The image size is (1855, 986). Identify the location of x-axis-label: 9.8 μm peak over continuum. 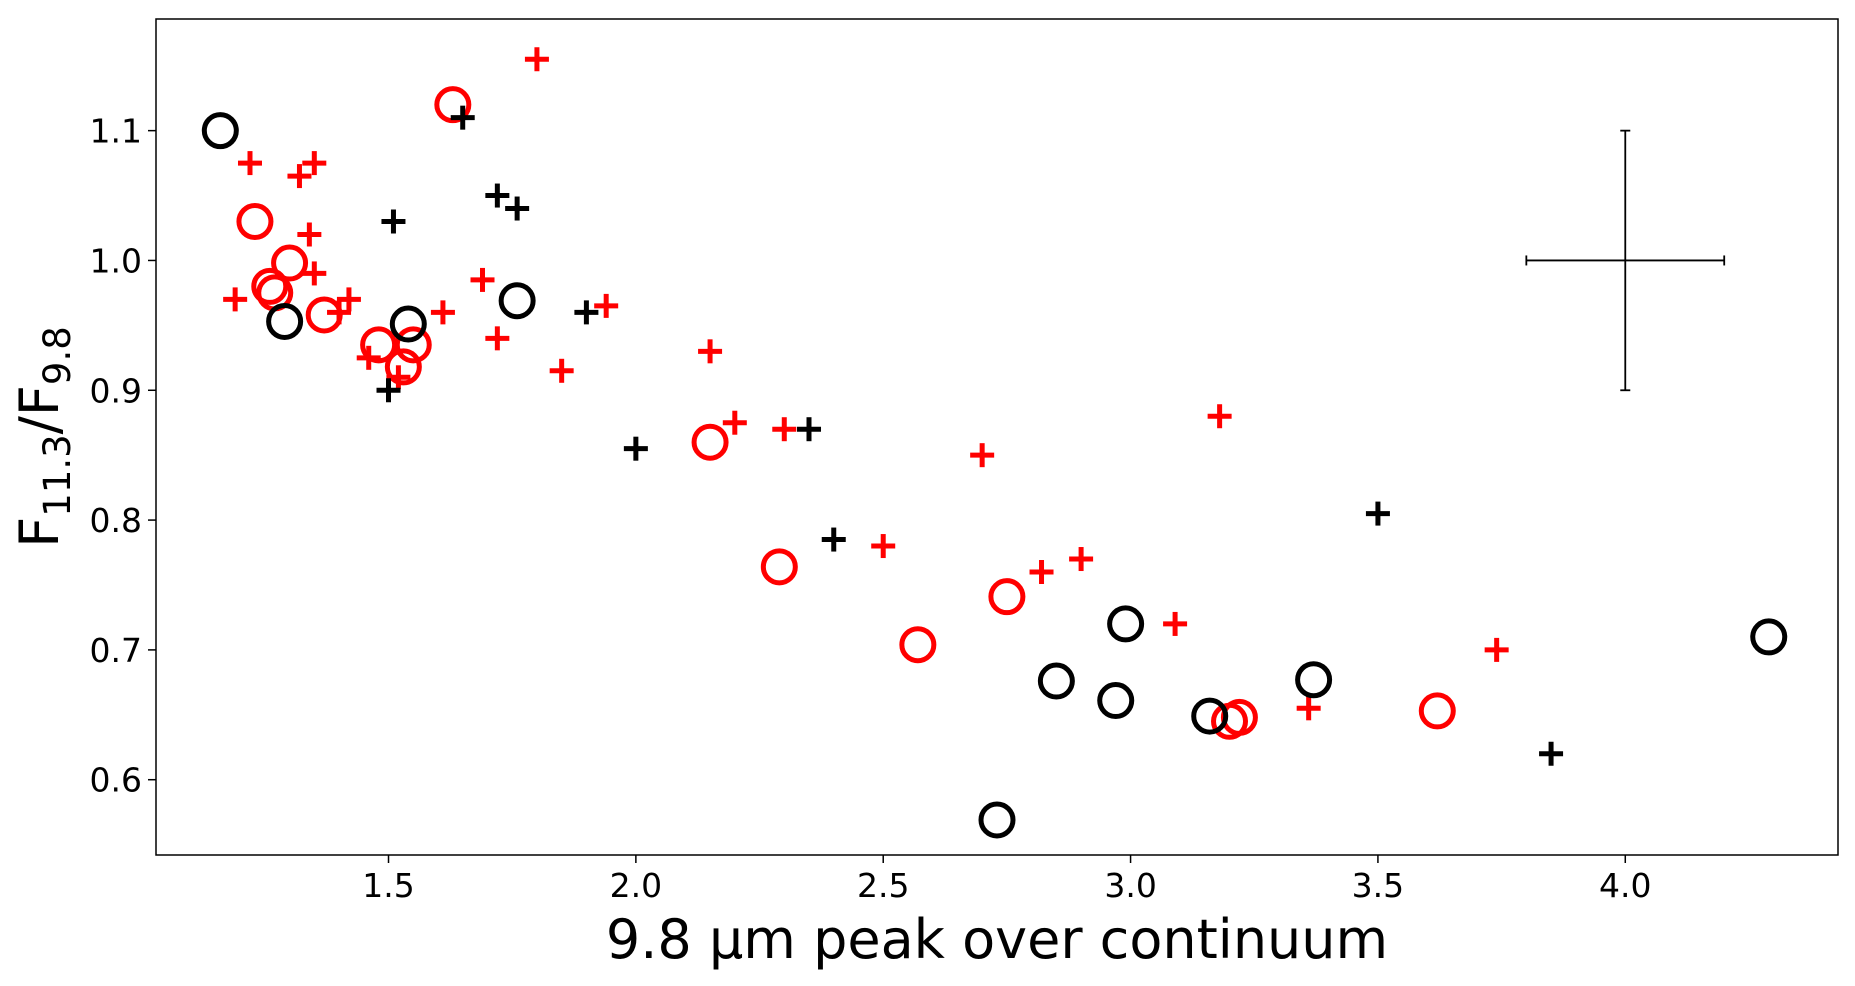
(997, 939).